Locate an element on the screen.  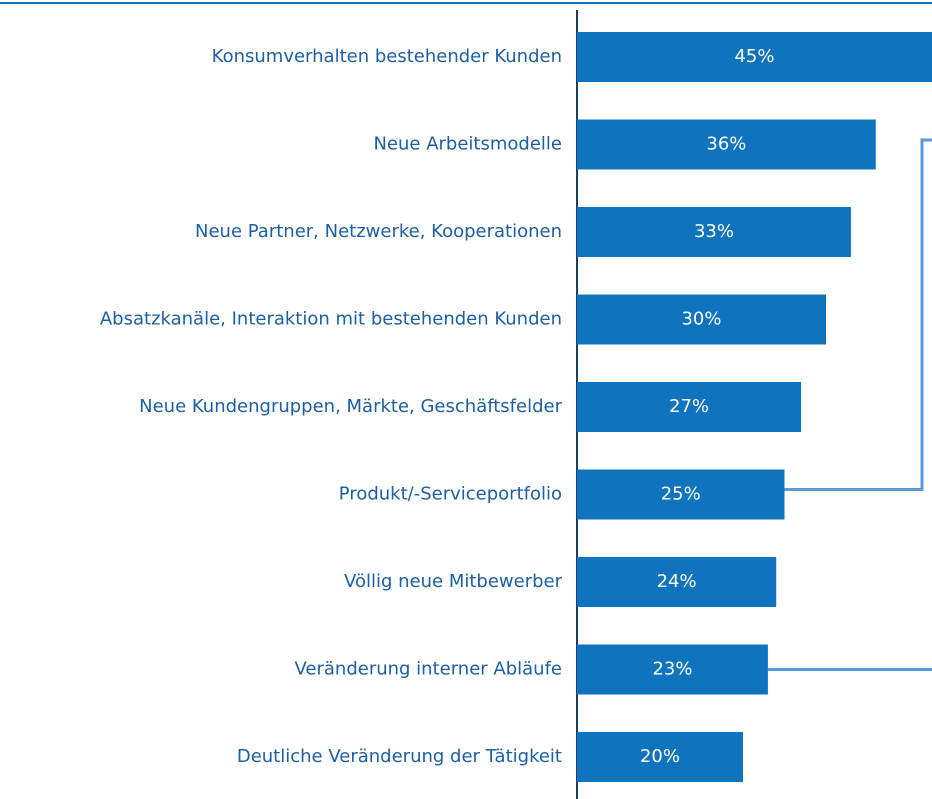
value-label: 23% is located at coordinates (672, 669).